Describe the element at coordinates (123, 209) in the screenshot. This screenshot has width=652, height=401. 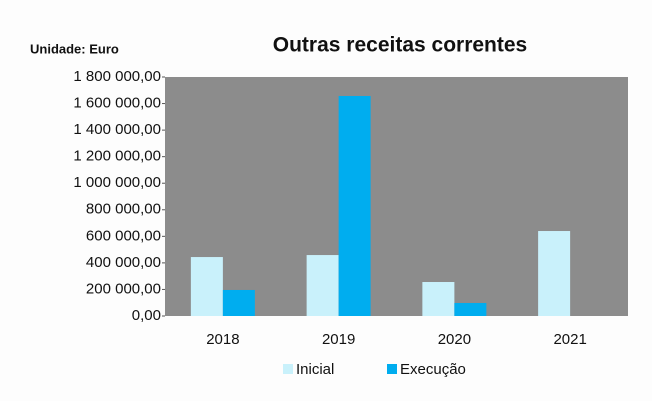
I see `y-tick-label: 800 000,00` at that location.